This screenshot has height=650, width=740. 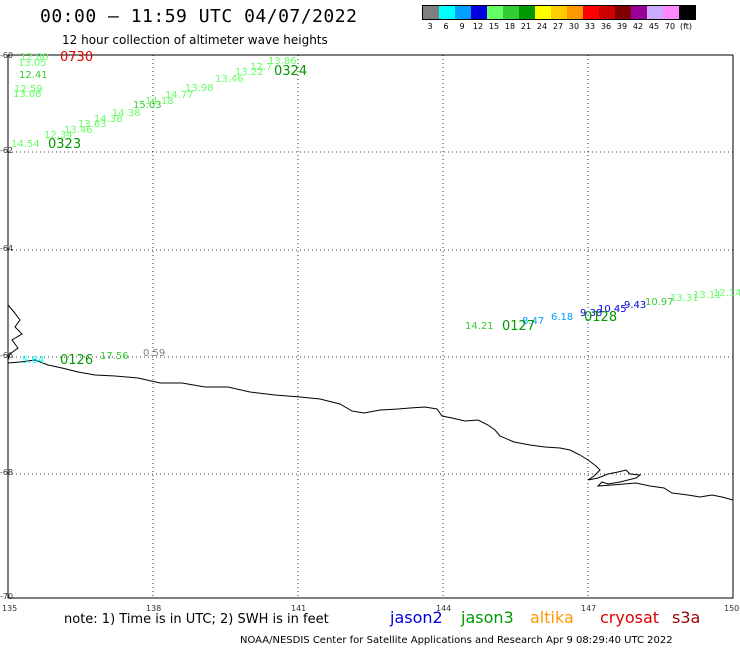 I want to click on scale-label: 27, so click(x=558, y=26).